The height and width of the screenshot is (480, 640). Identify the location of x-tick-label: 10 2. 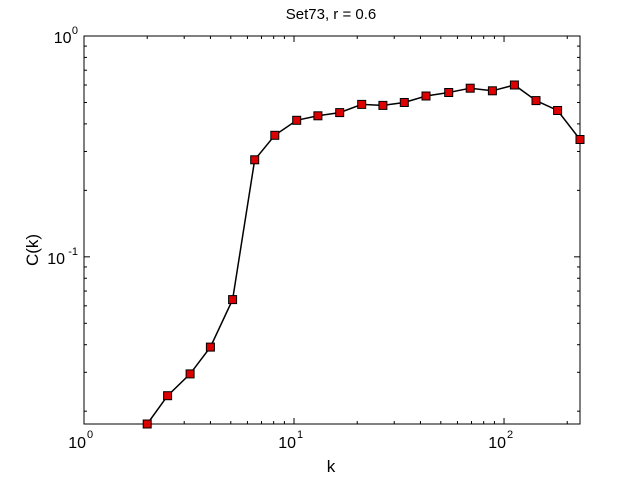
(500, 440).